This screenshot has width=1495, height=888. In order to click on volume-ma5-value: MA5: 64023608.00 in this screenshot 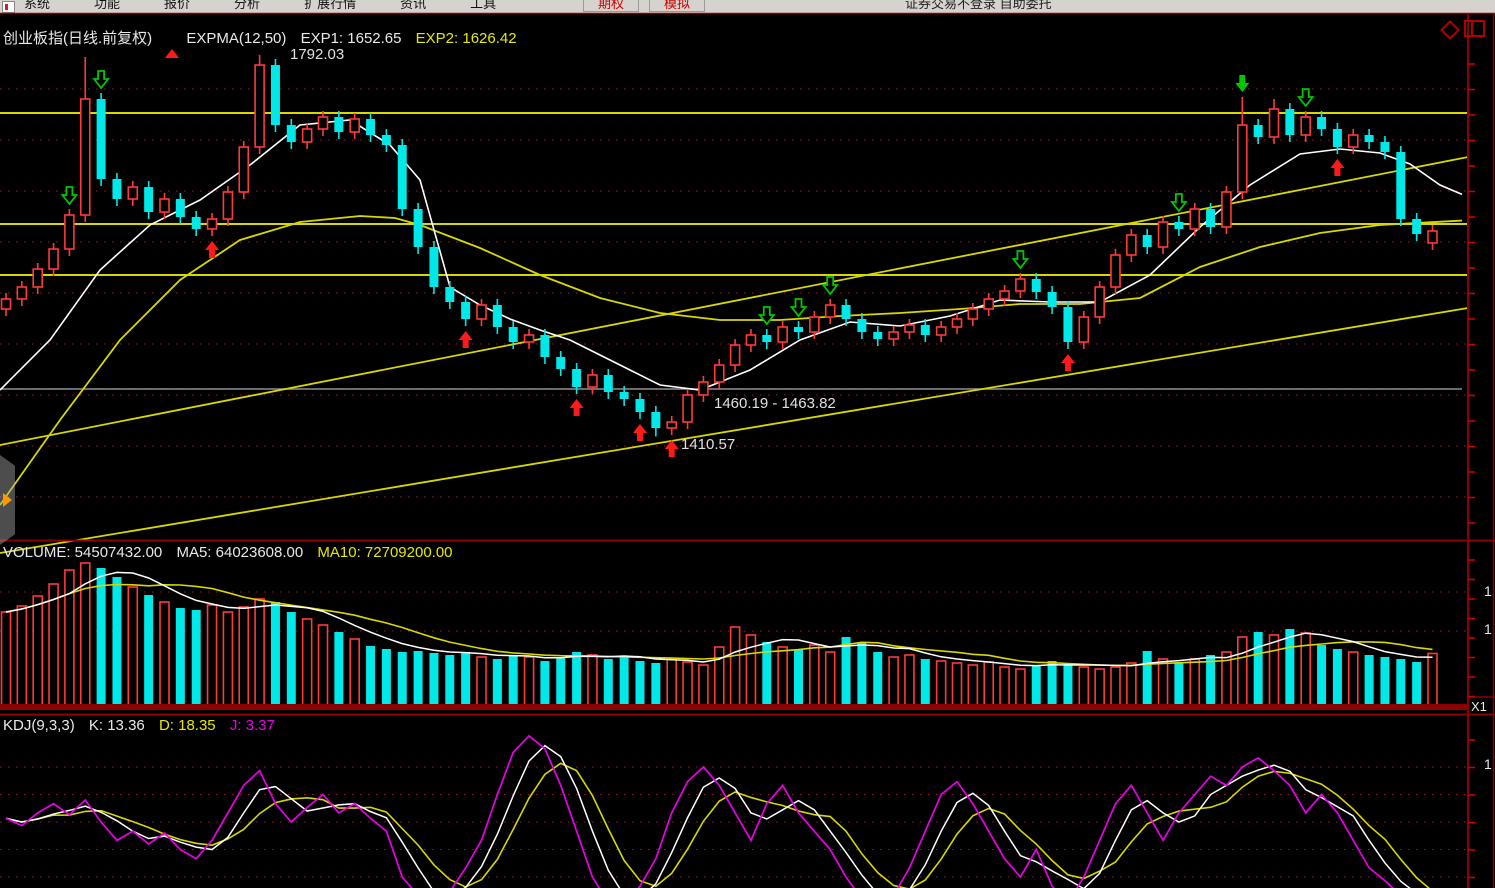, I will do `click(240, 552)`.